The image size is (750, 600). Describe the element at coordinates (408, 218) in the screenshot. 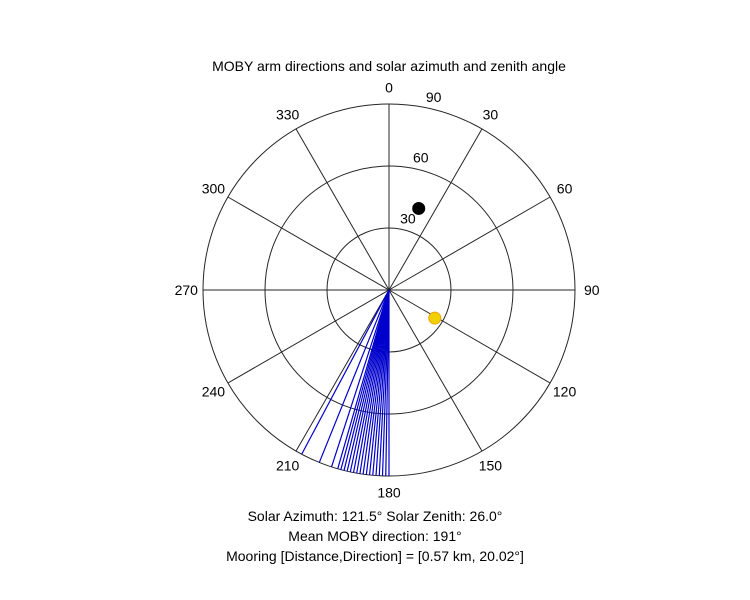

I see `radial-tick-label: 30` at that location.